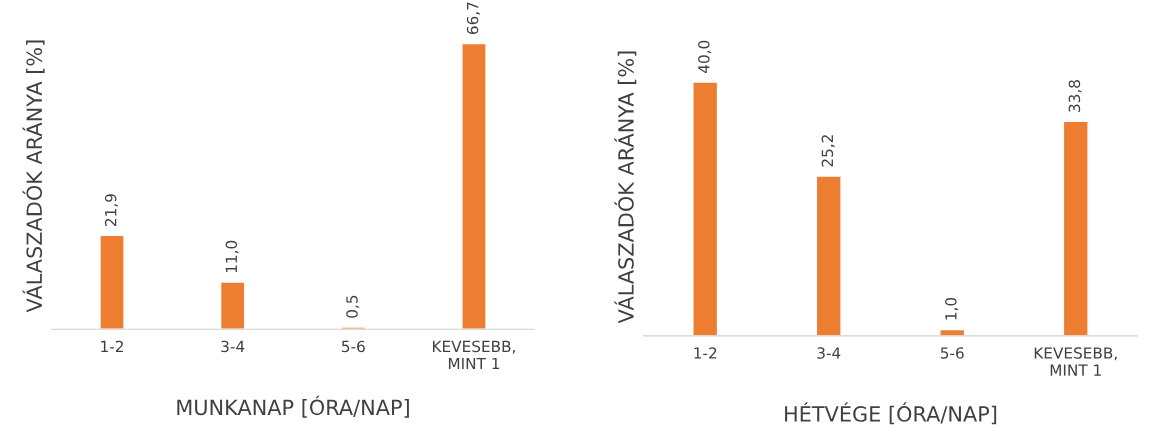 This screenshot has width=1149, height=439. What do you see at coordinates (828, 151) in the screenshot?
I see `data-label: 25,2` at bounding box center [828, 151].